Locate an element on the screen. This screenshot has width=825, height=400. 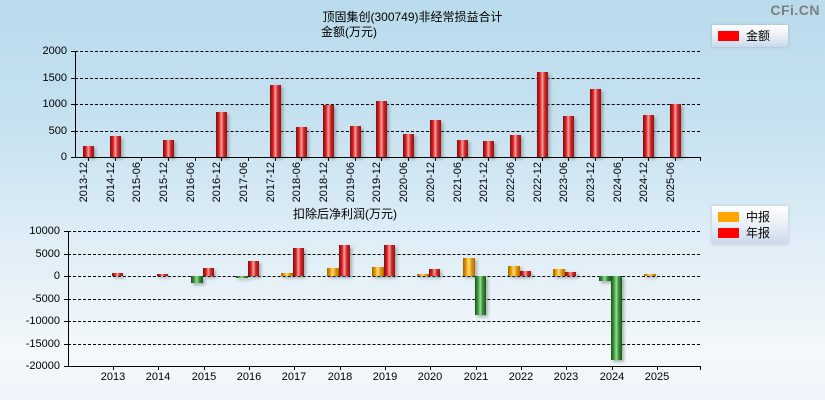
x-tick-label: 2023-12 is located at coordinates (591, 182).